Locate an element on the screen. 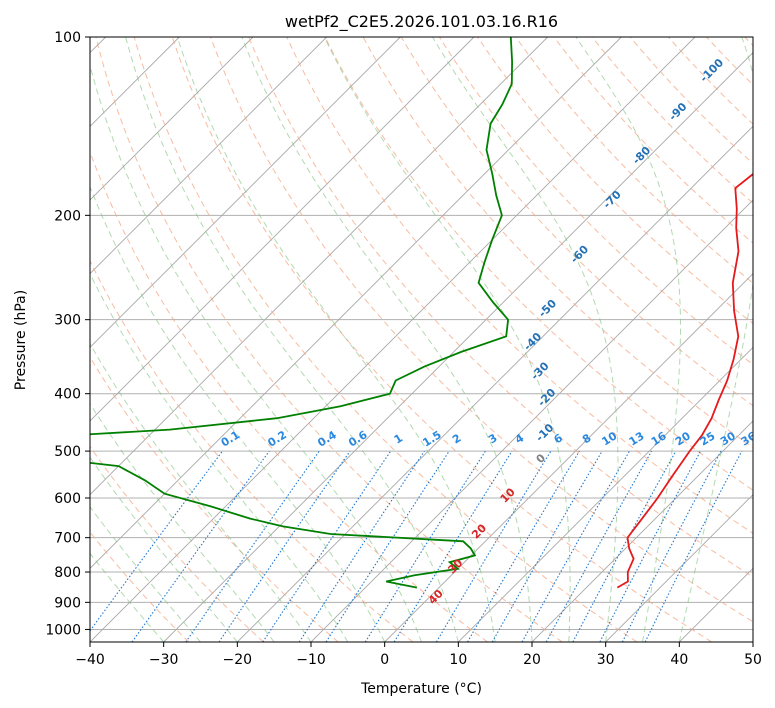 This screenshot has width=775, height=708. x-tick-label: 40 is located at coordinates (679, 660).